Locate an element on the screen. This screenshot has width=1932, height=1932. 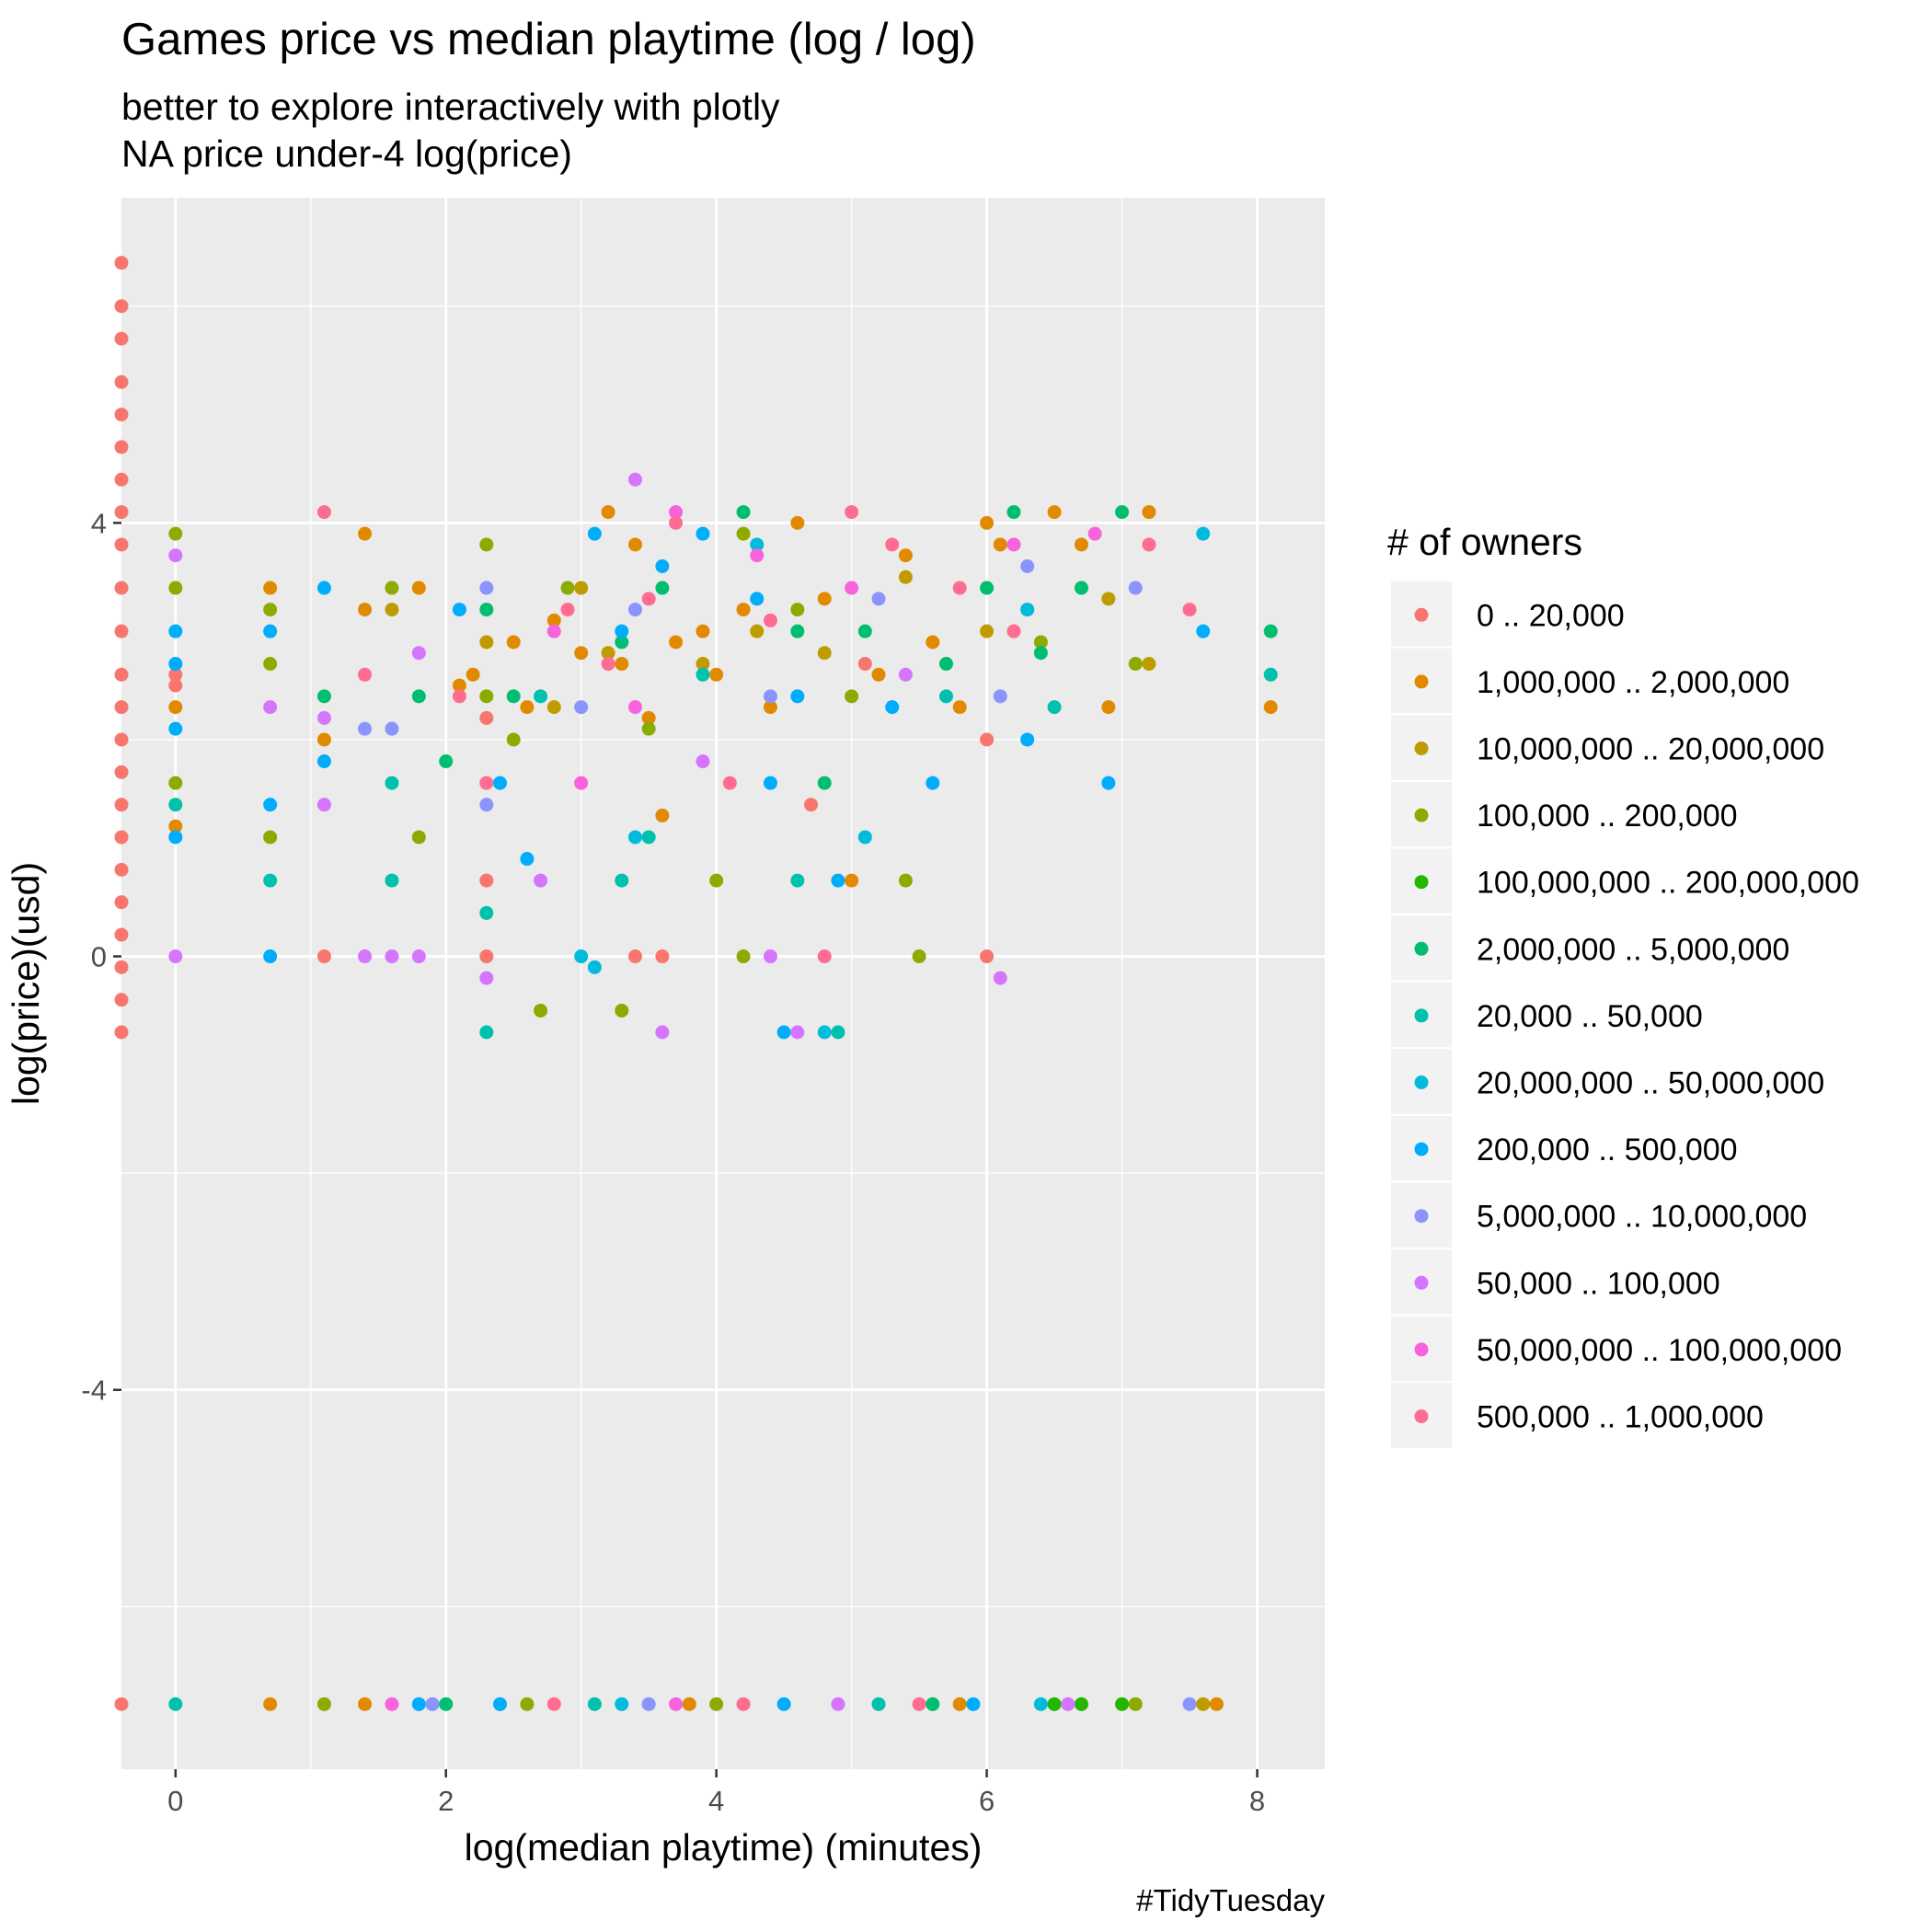
legend-label: 20,000,000 .. 50,000,000 is located at coordinates (1650, 1083).